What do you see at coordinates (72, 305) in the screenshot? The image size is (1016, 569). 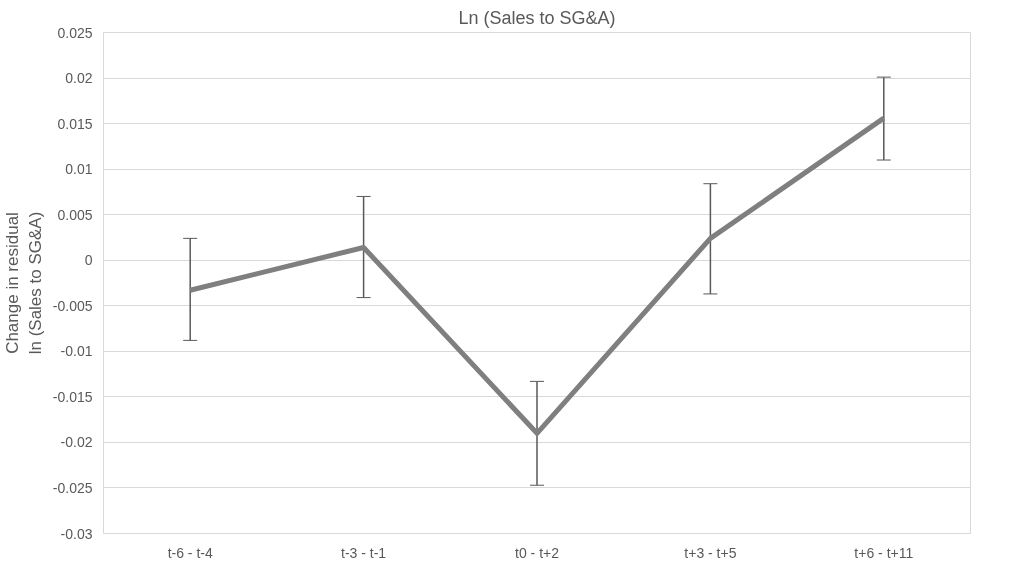 I see `y-tick-label: -0.005` at bounding box center [72, 305].